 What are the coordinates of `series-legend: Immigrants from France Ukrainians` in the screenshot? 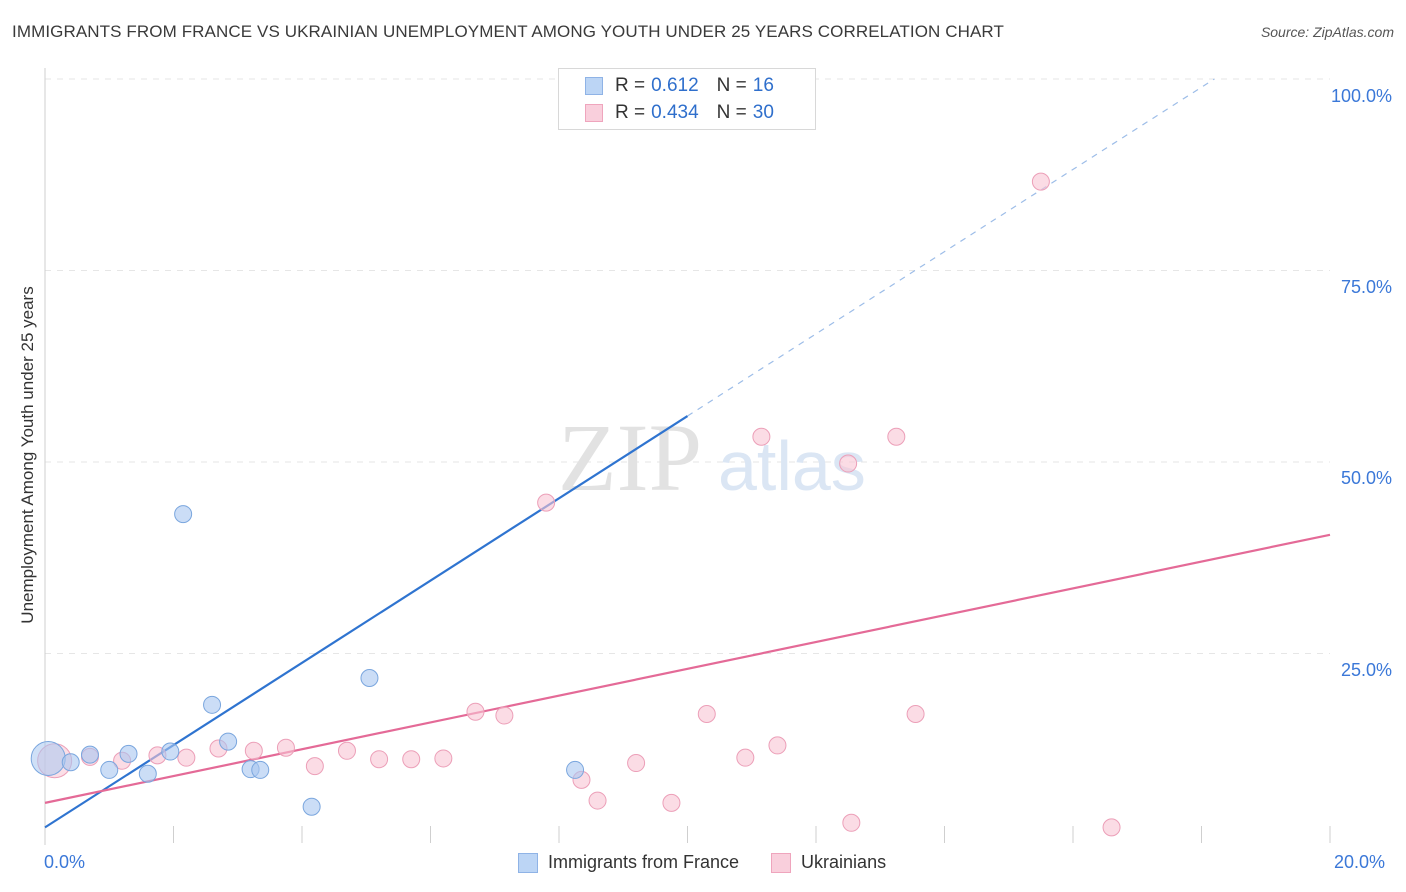 It's located at (718, 862).